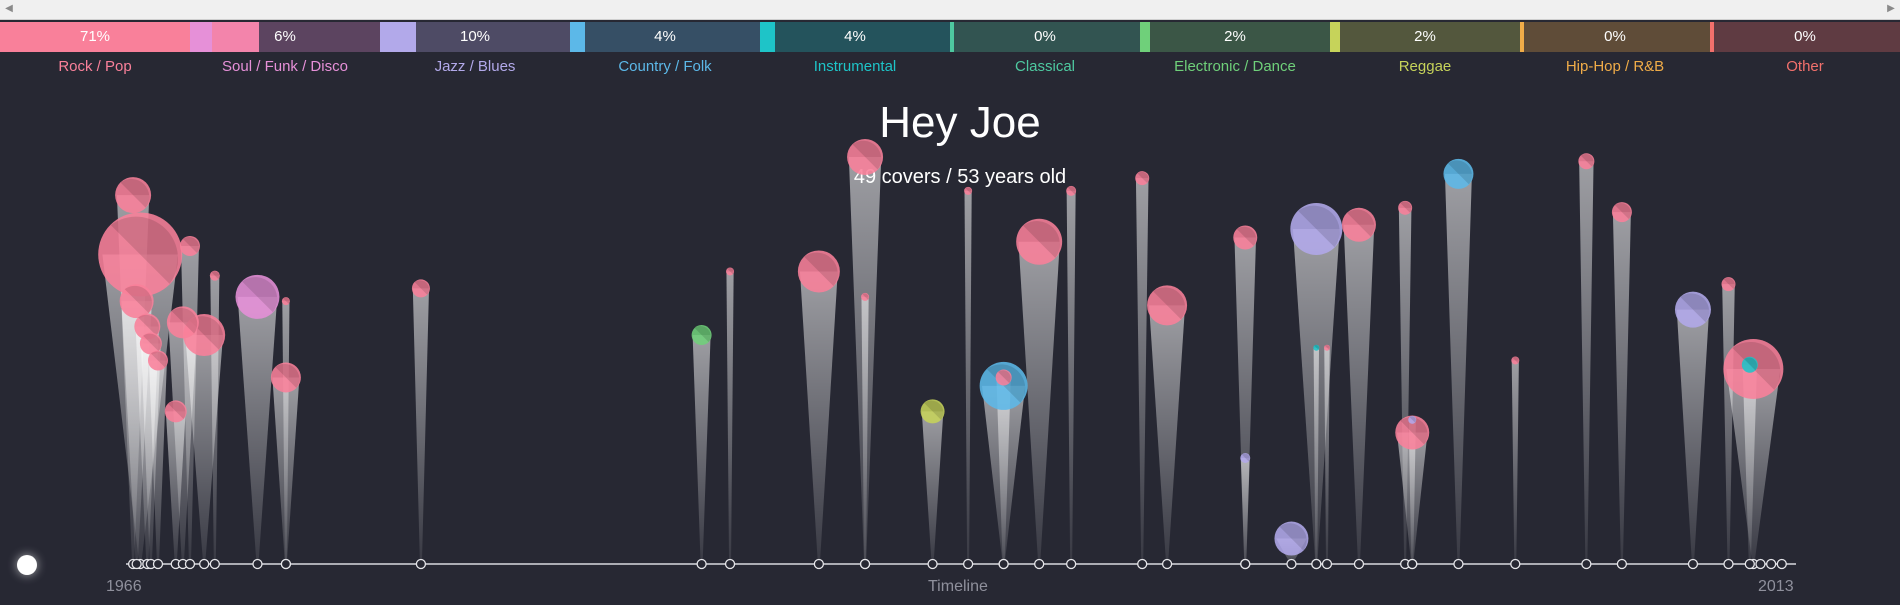 This screenshot has width=1900, height=605. I want to click on genre-label: Soul / Funk / Disco, so click(285, 66).